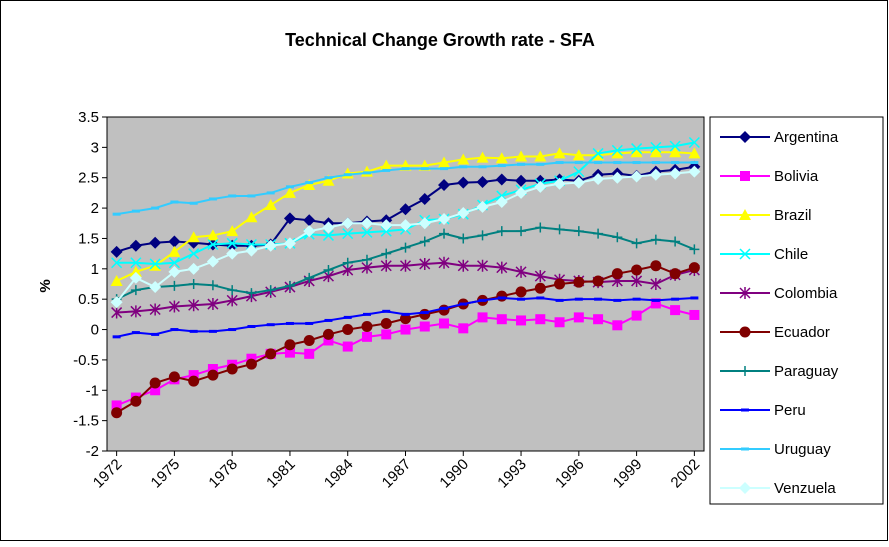  What do you see at coordinates (805, 488) in the screenshot?
I see `legend-label: Venzuela` at bounding box center [805, 488].